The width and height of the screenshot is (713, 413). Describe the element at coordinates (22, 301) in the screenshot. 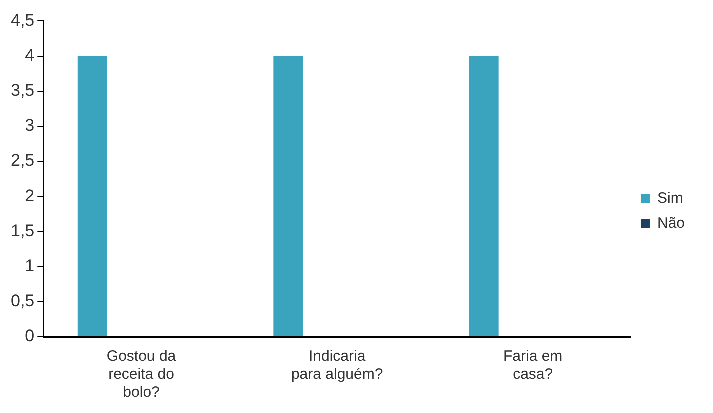

I see `y-tick-label: 0,5` at that location.